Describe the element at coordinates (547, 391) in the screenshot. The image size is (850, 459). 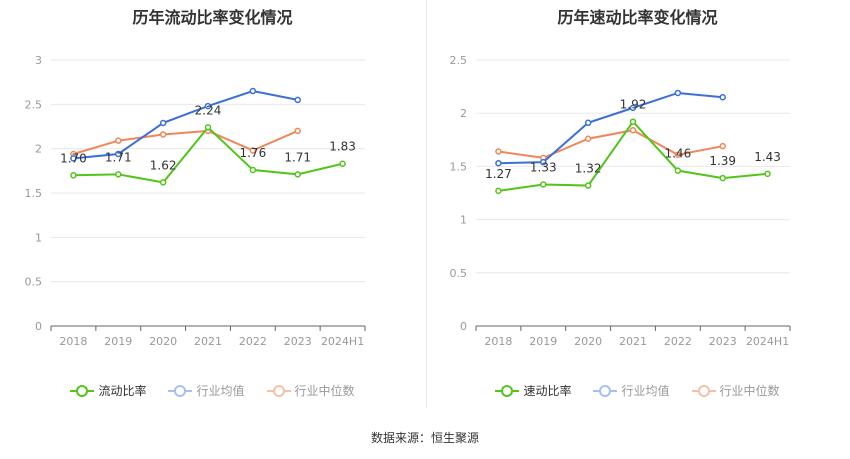
I see `legend-label: 速动比率` at that location.